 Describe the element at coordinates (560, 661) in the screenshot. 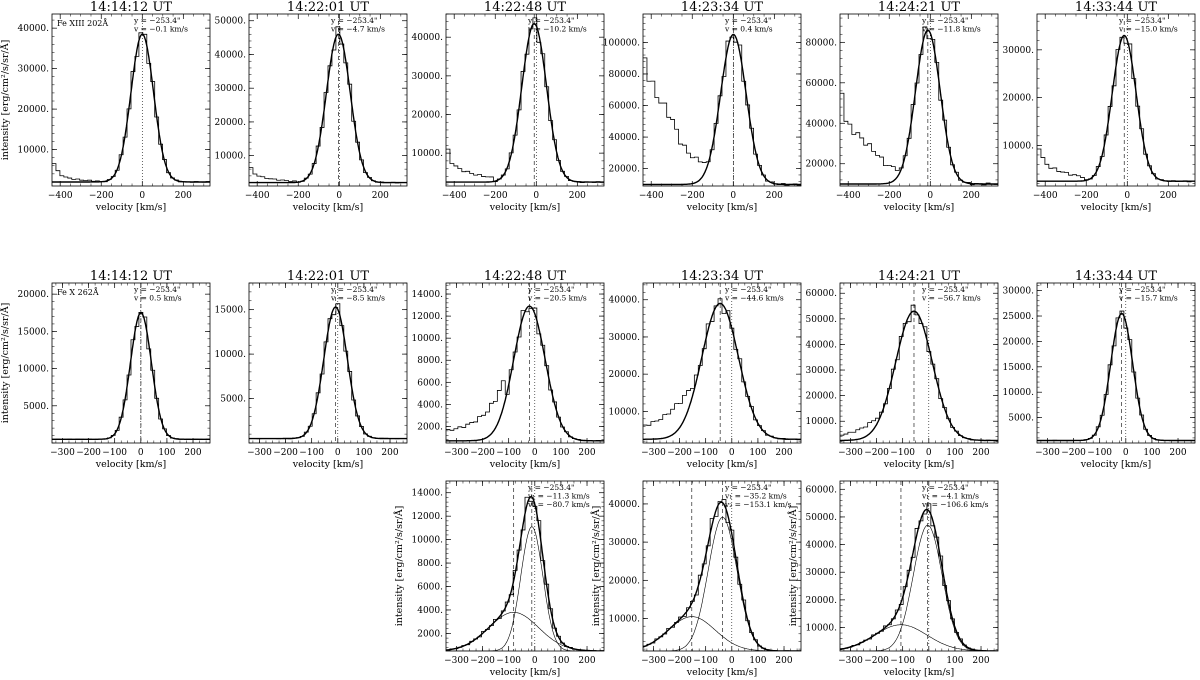

I see `x-tick-label: 100` at that location.